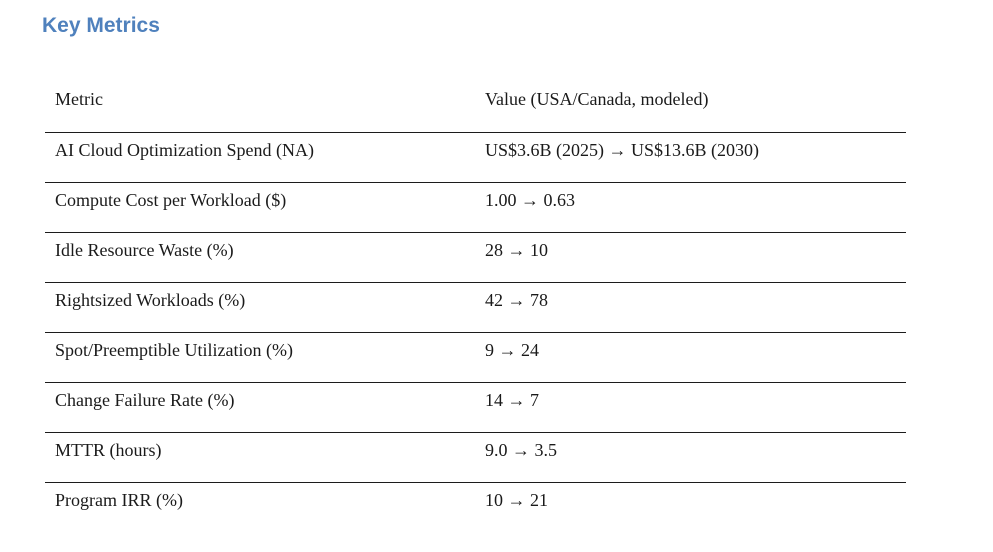 This screenshot has width=993, height=552. I want to click on metric-cell: Spot/Preemptible Utilization (%), so click(265, 356).